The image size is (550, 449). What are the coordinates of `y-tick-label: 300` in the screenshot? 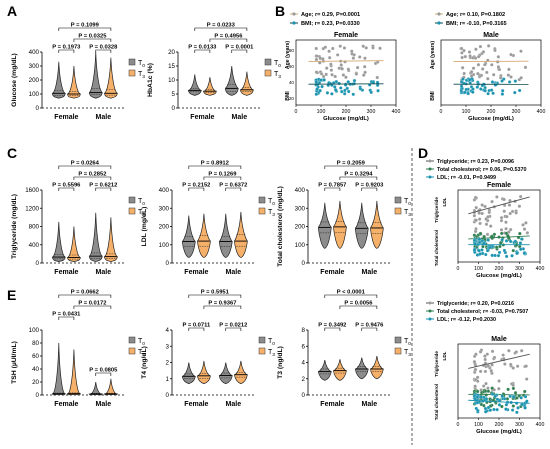 It's located at (34, 66).